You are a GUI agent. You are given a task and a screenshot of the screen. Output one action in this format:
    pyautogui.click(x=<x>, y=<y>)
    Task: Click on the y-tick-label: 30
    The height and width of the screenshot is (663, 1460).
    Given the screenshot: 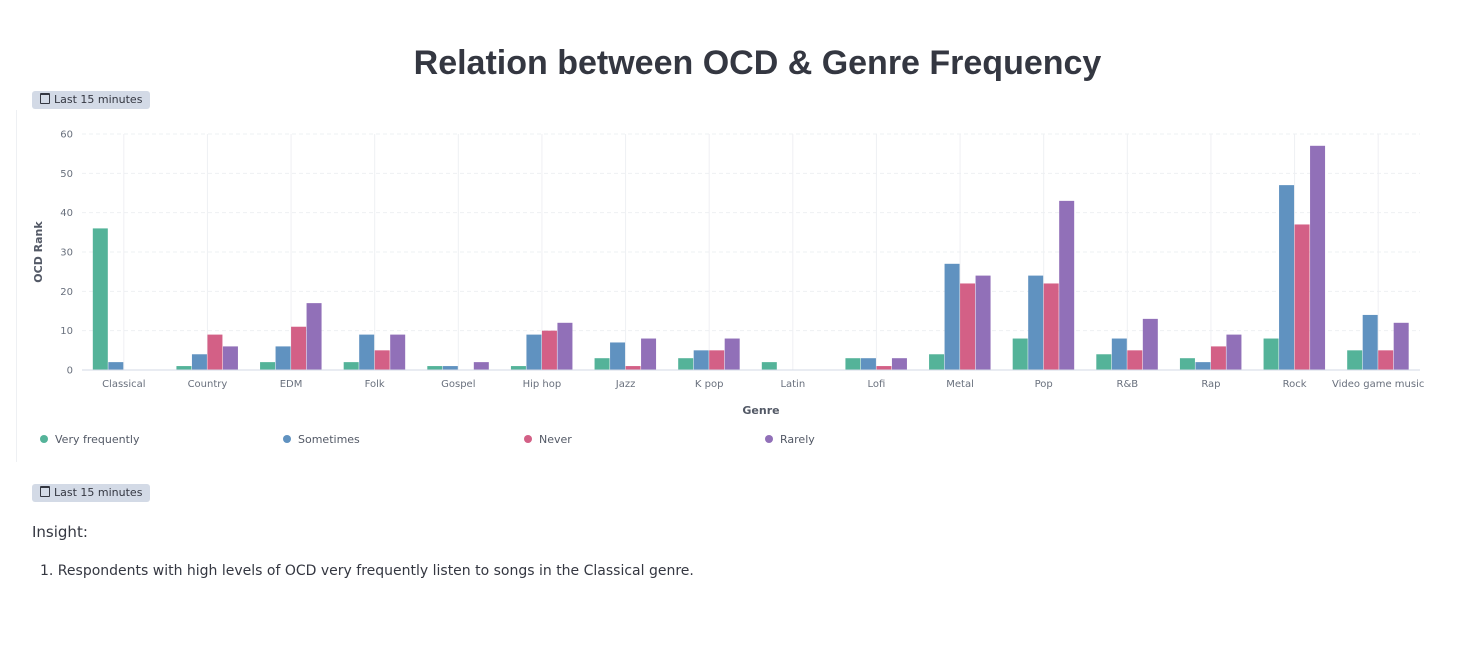 What is the action you would take?
    pyautogui.click(x=66, y=253)
    